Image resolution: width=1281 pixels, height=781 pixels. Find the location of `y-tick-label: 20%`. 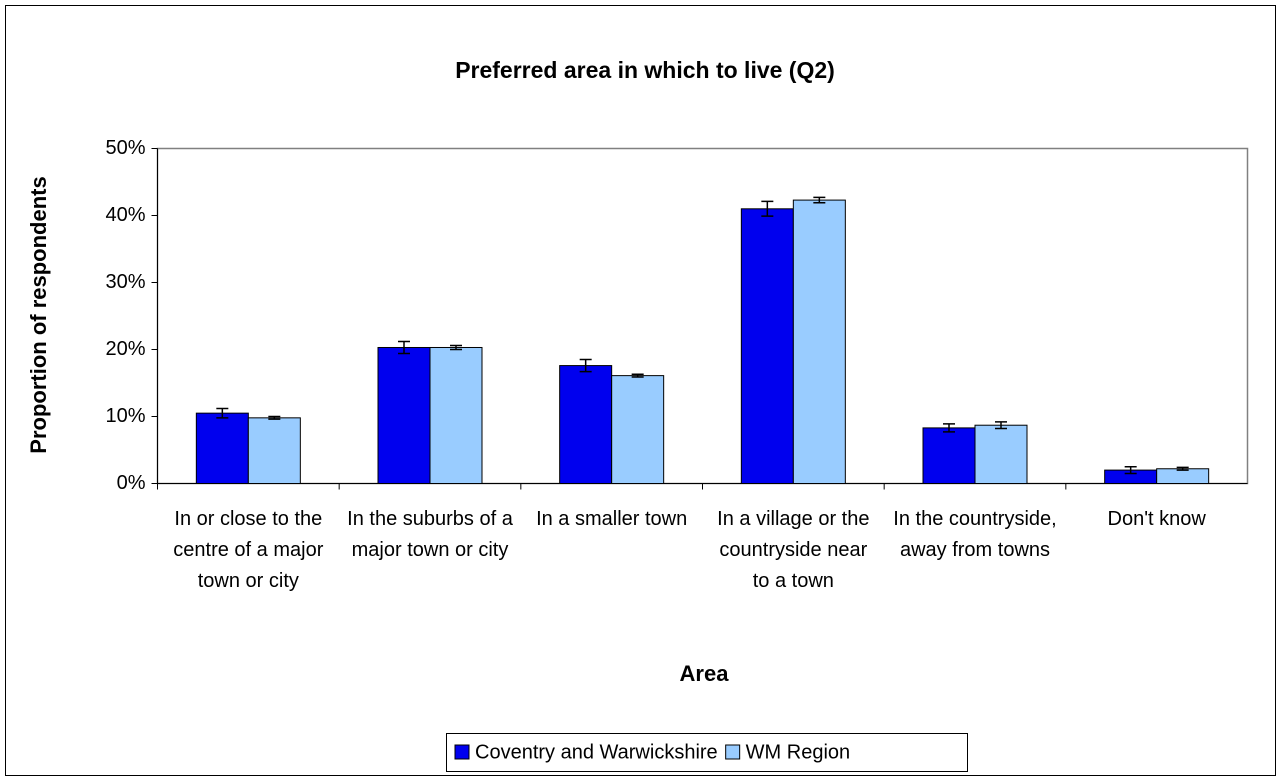

y-tick-label: 20% is located at coordinates (125, 349).